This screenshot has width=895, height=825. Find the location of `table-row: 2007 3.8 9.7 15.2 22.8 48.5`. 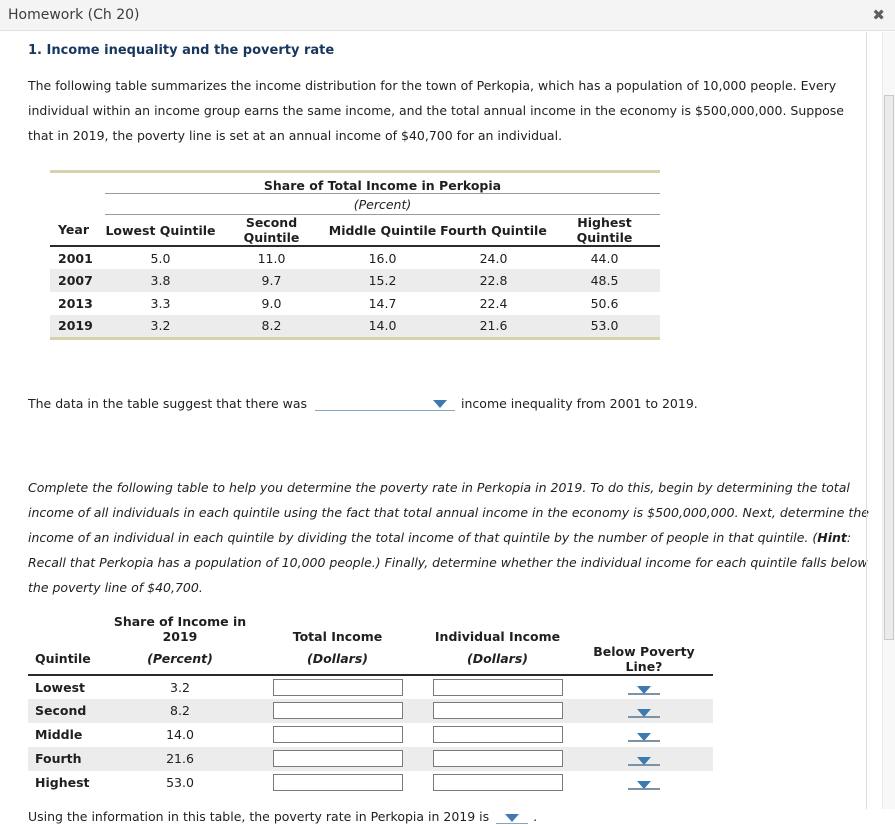

table-row: 2007 3.8 9.7 15.2 22.8 48.5 is located at coordinates (355, 280).